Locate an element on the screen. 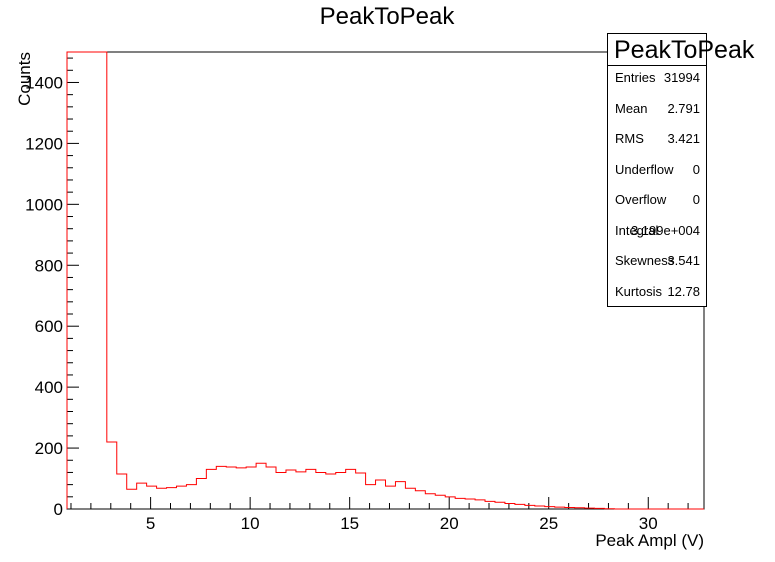 This screenshot has width=775, height=562. stats-row: Integral 3.199e+004 is located at coordinates (657, 231).